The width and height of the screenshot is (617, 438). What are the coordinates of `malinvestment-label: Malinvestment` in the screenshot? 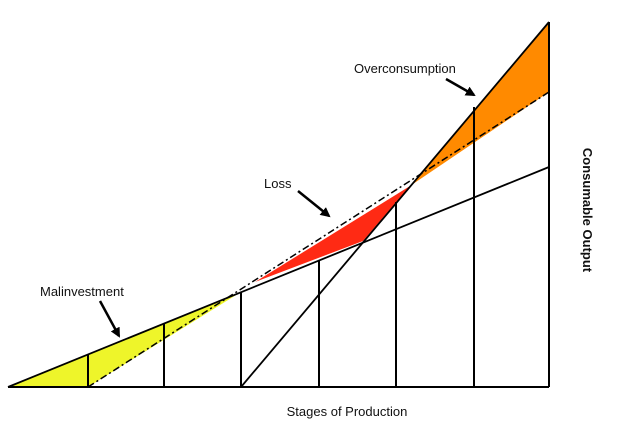 It's located at (82, 291).